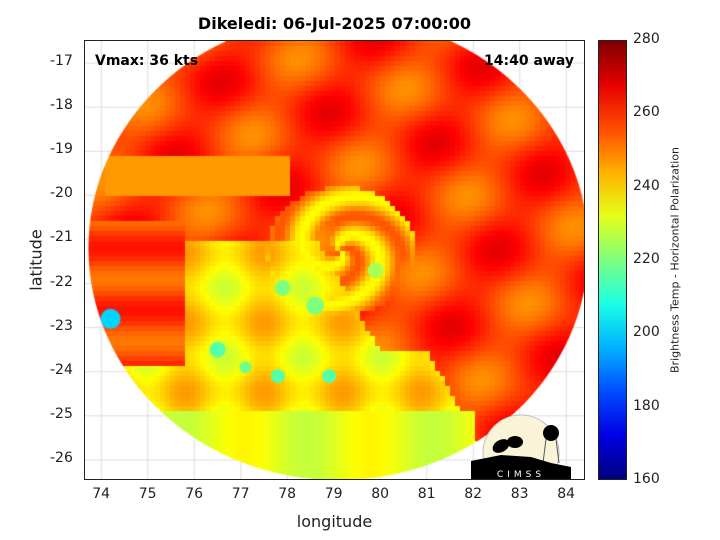  I want to click on colorbar-tick-label: 220, so click(646, 259).